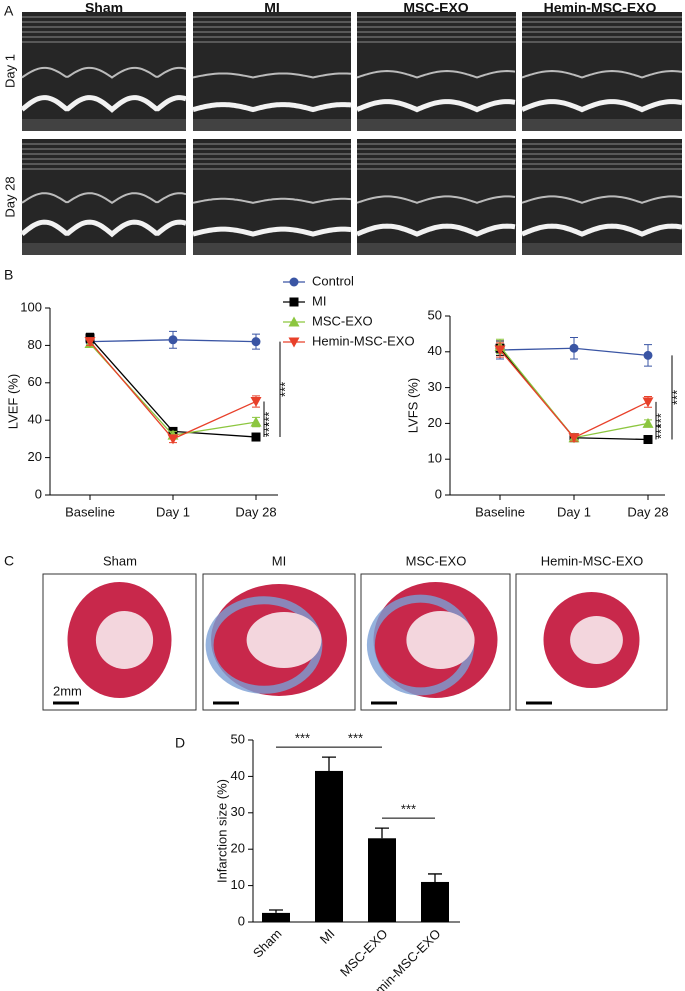  What do you see at coordinates (238, 738) in the screenshot?
I see `y-tick-label: 50` at bounding box center [238, 738].